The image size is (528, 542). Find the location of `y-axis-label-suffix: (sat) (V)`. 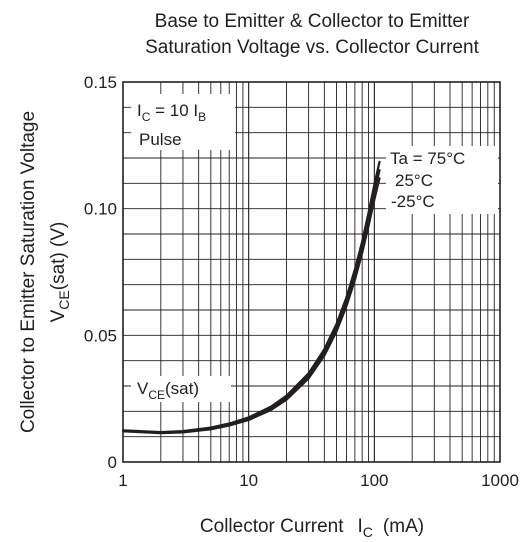

y-axis-label-suffix: (sat) (V) is located at coordinates (58, 256).